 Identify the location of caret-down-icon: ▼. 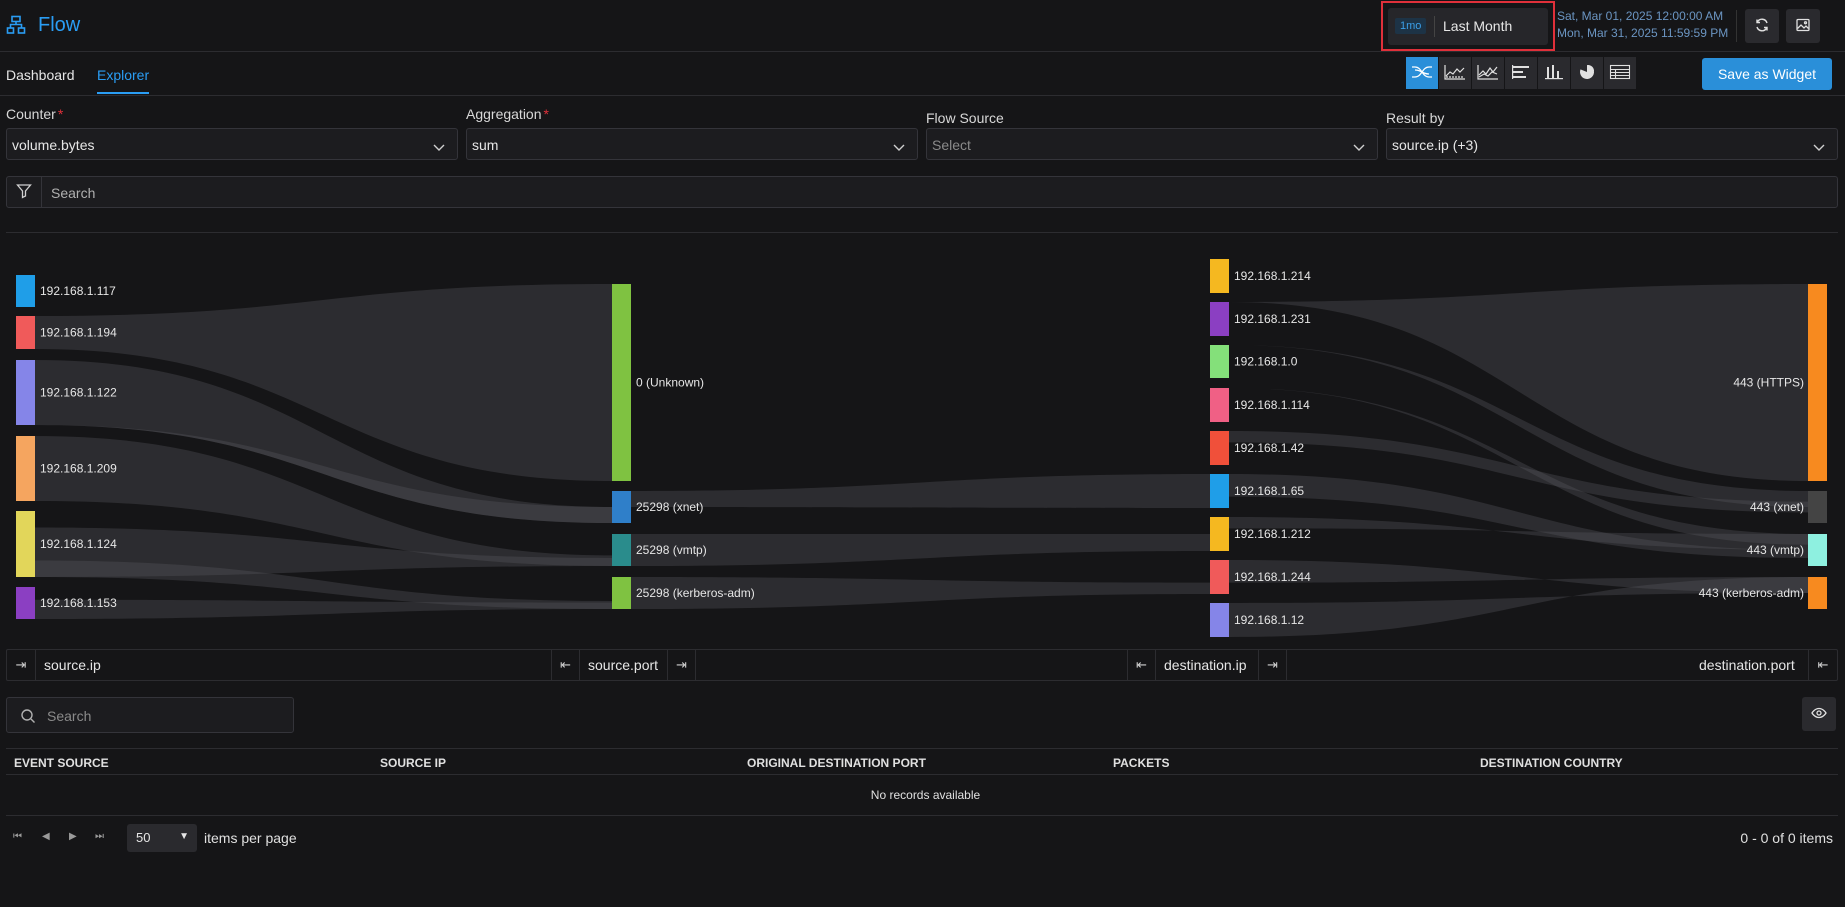
(184, 836).